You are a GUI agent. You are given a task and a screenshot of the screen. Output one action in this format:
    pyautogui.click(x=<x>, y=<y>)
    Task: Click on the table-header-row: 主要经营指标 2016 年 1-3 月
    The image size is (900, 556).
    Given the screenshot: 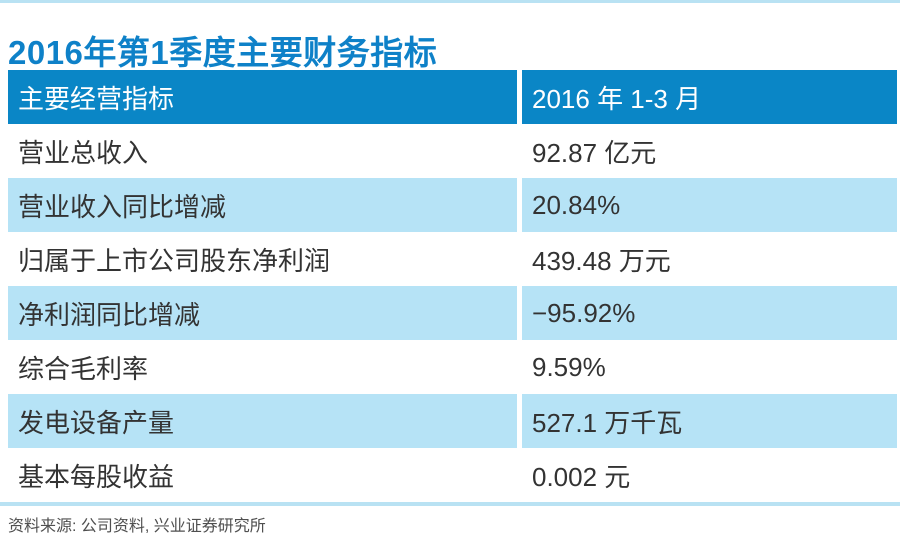 What is the action you would take?
    pyautogui.click(x=452, y=97)
    